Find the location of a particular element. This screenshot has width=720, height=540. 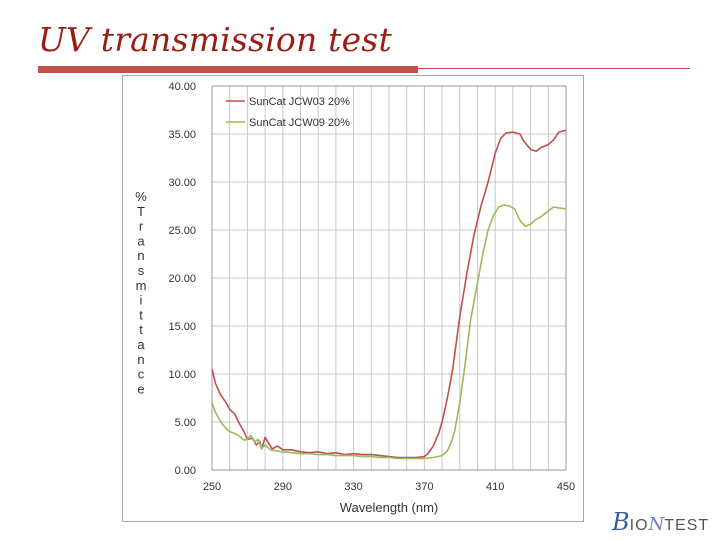

x-tick-label: 450 is located at coordinates (566, 487).